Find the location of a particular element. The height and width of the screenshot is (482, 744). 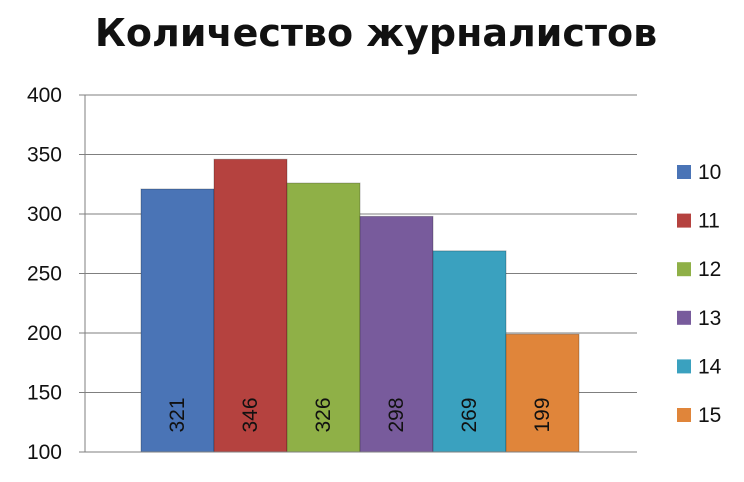

chart-title: Количество журналистов is located at coordinates (376, 33).